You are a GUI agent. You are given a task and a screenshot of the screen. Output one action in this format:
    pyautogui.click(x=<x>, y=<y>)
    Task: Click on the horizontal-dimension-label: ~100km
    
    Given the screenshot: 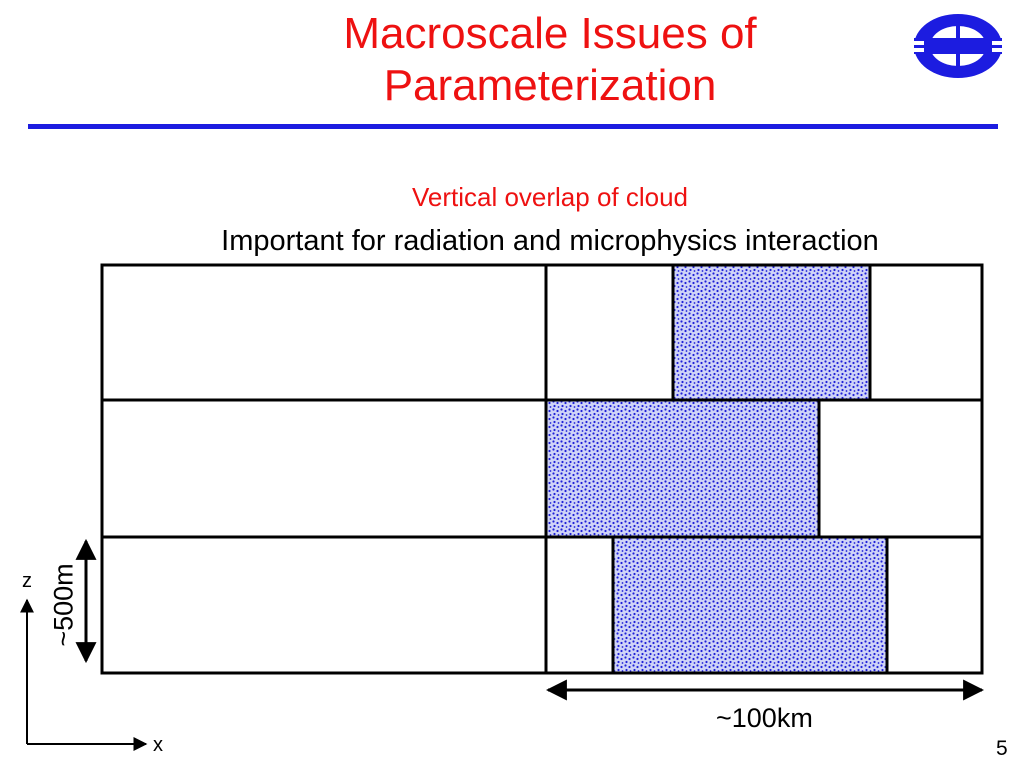 What is the action you would take?
    pyautogui.click(x=764, y=718)
    